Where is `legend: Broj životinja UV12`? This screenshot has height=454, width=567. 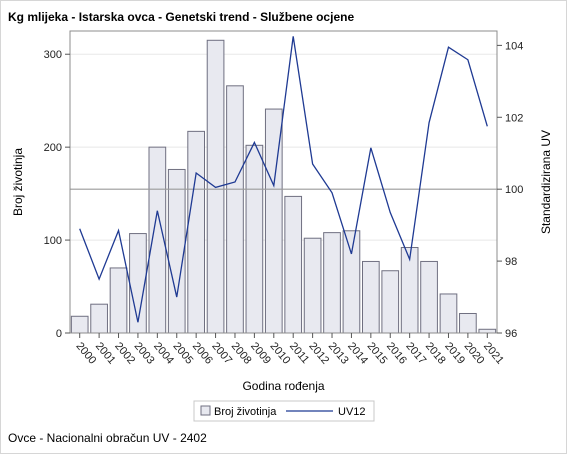 legend: Broj životinja UV12 is located at coordinates (284, 411).